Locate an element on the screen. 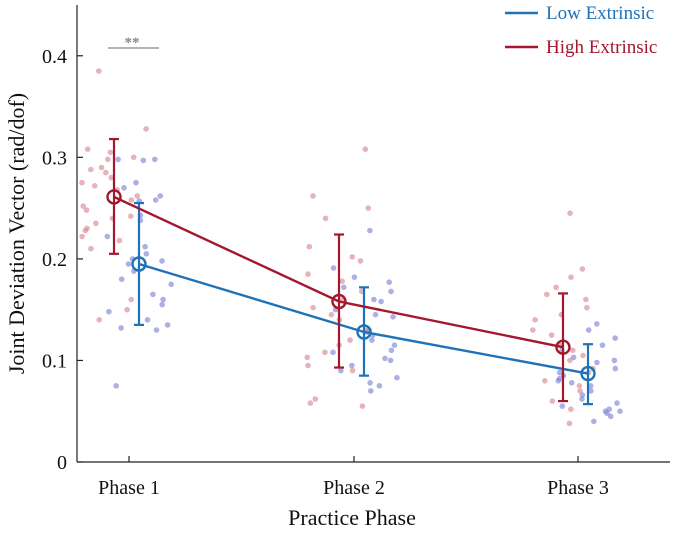  legend: Low Extrinsic High Extrinsic is located at coordinates (581, 30).